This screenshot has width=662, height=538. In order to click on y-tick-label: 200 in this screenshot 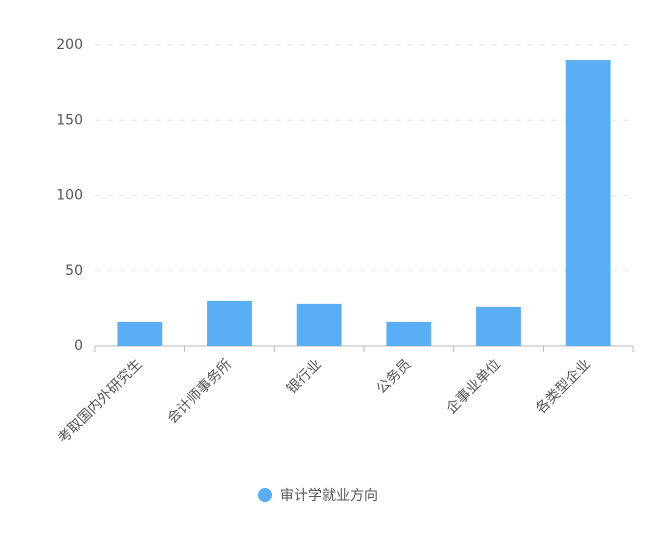, I will do `click(69, 45)`.